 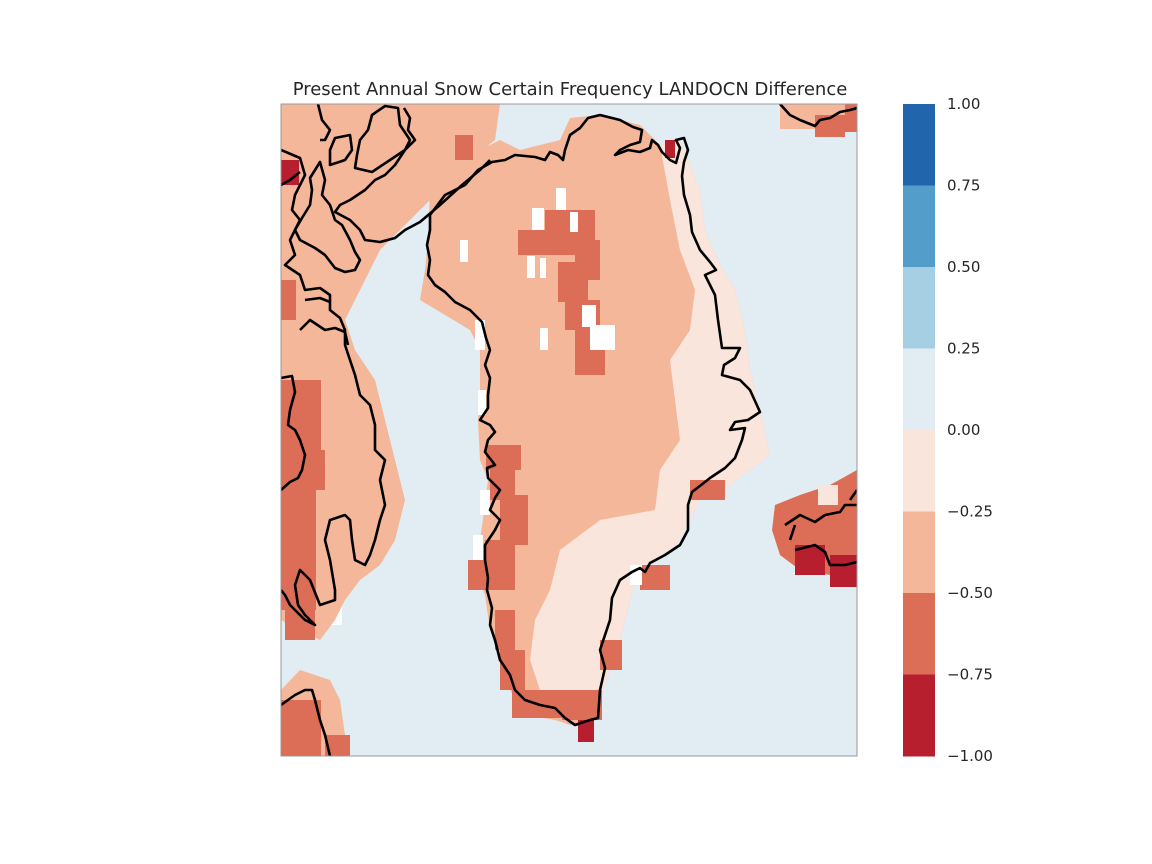 What do you see at coordinates (828, 495) in the screenshot?
I see `iceland-field-pale` at bounding box center [828, 495].